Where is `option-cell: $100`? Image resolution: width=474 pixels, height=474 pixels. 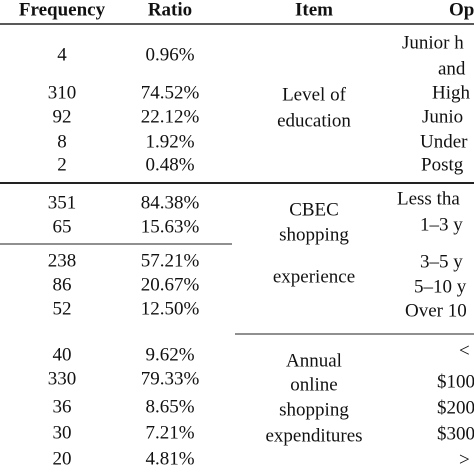
option-cell: $100 is located at coordinates (455, 381).